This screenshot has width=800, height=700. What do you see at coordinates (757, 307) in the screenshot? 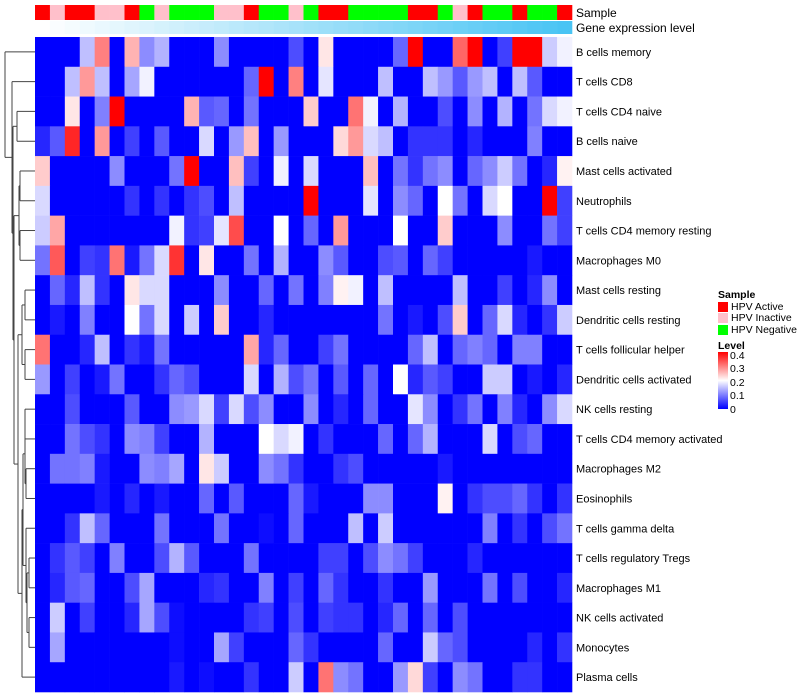
I see `legend-item-hpv-active: HPV Active` at bounding box center [757, 307].